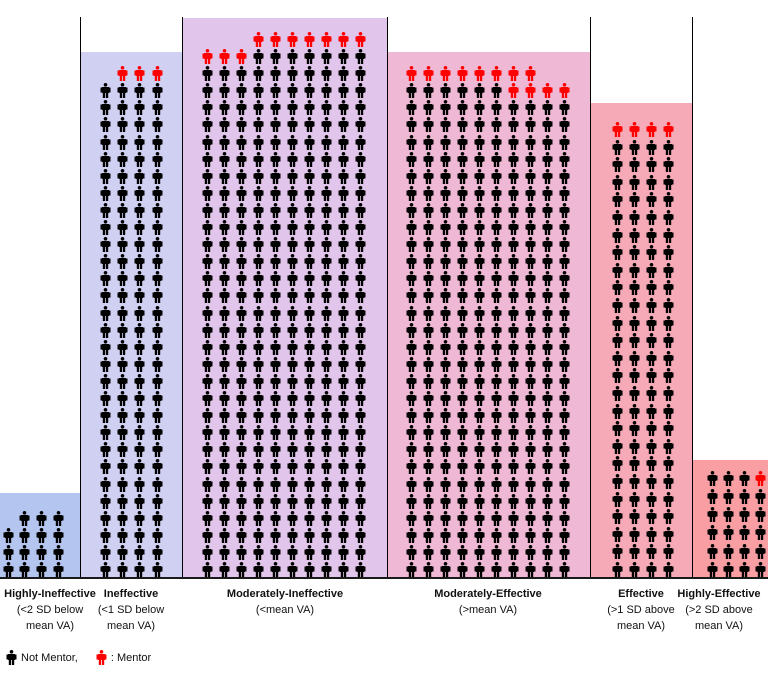 The image size is (768, 681). What do you see at coordinates (387, 297) in the screenshot?
I see `category-divider` at bounding box center [387, 297].